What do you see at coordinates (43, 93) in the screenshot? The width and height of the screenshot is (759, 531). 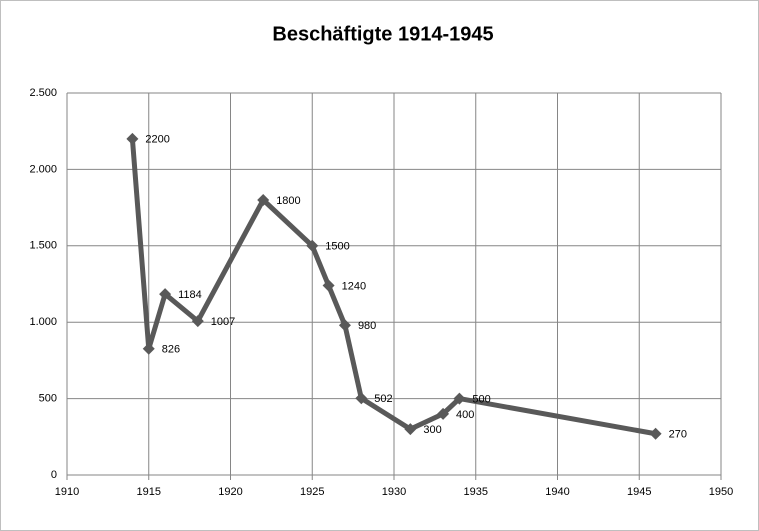 I see `y-tick-label: 2.500` at bounding box center [43, 93].